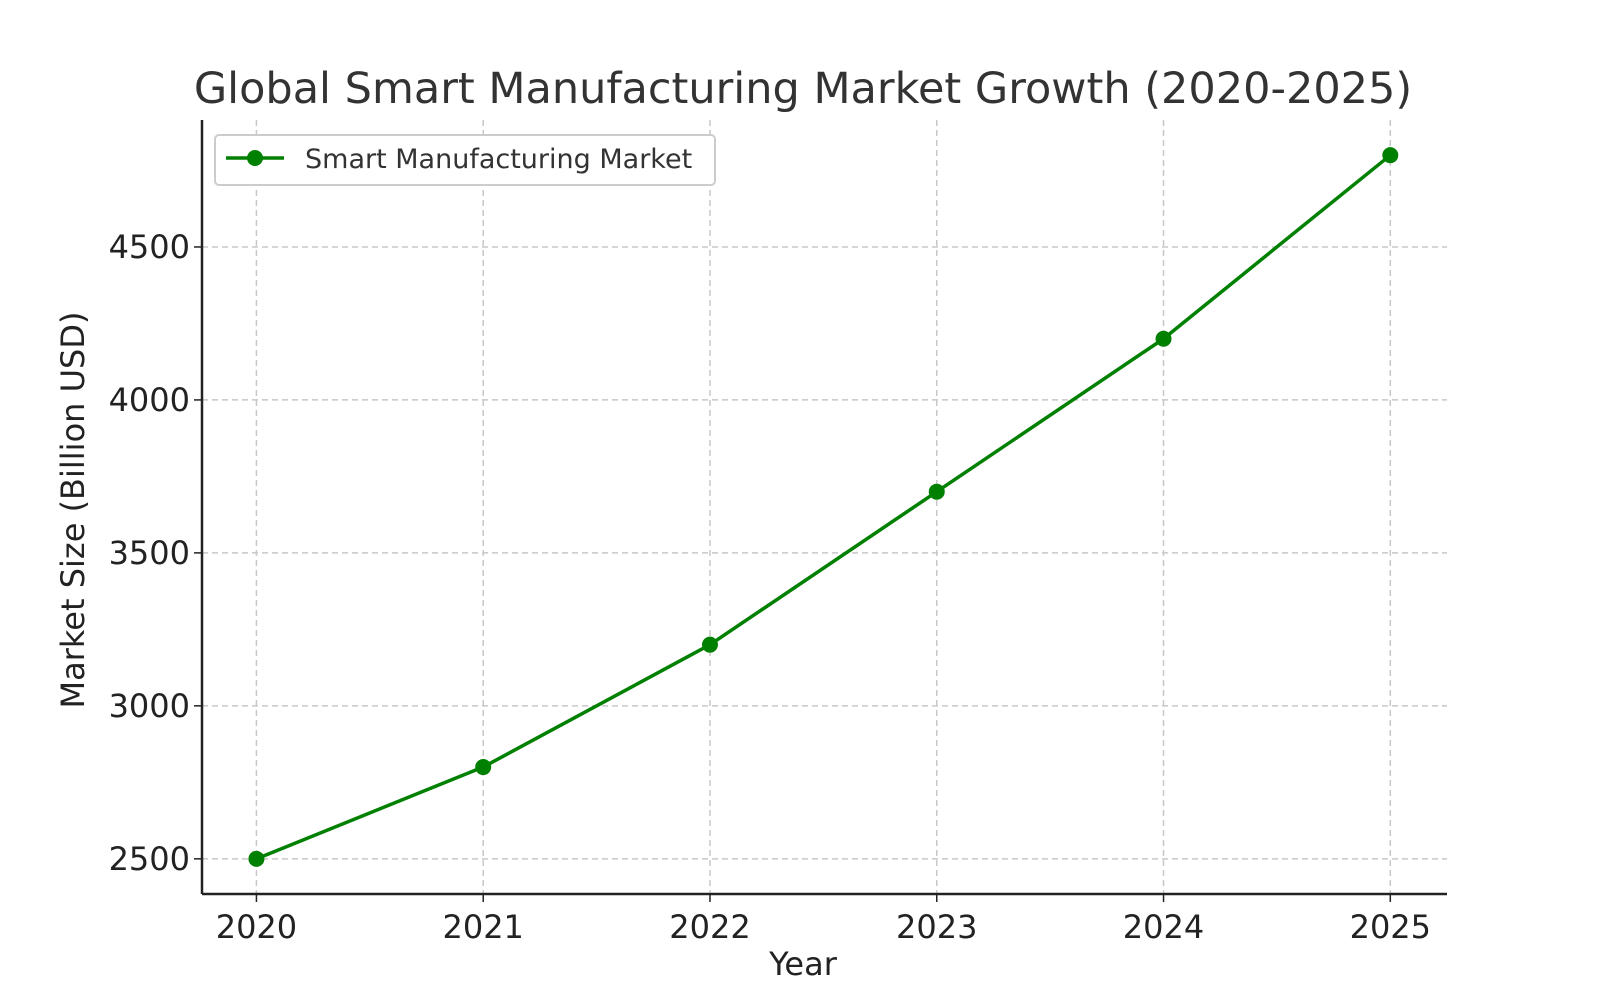 This screenshot has width=1600, height=1004. I want to click on x-tick-label: 2020, so click(256, 927).